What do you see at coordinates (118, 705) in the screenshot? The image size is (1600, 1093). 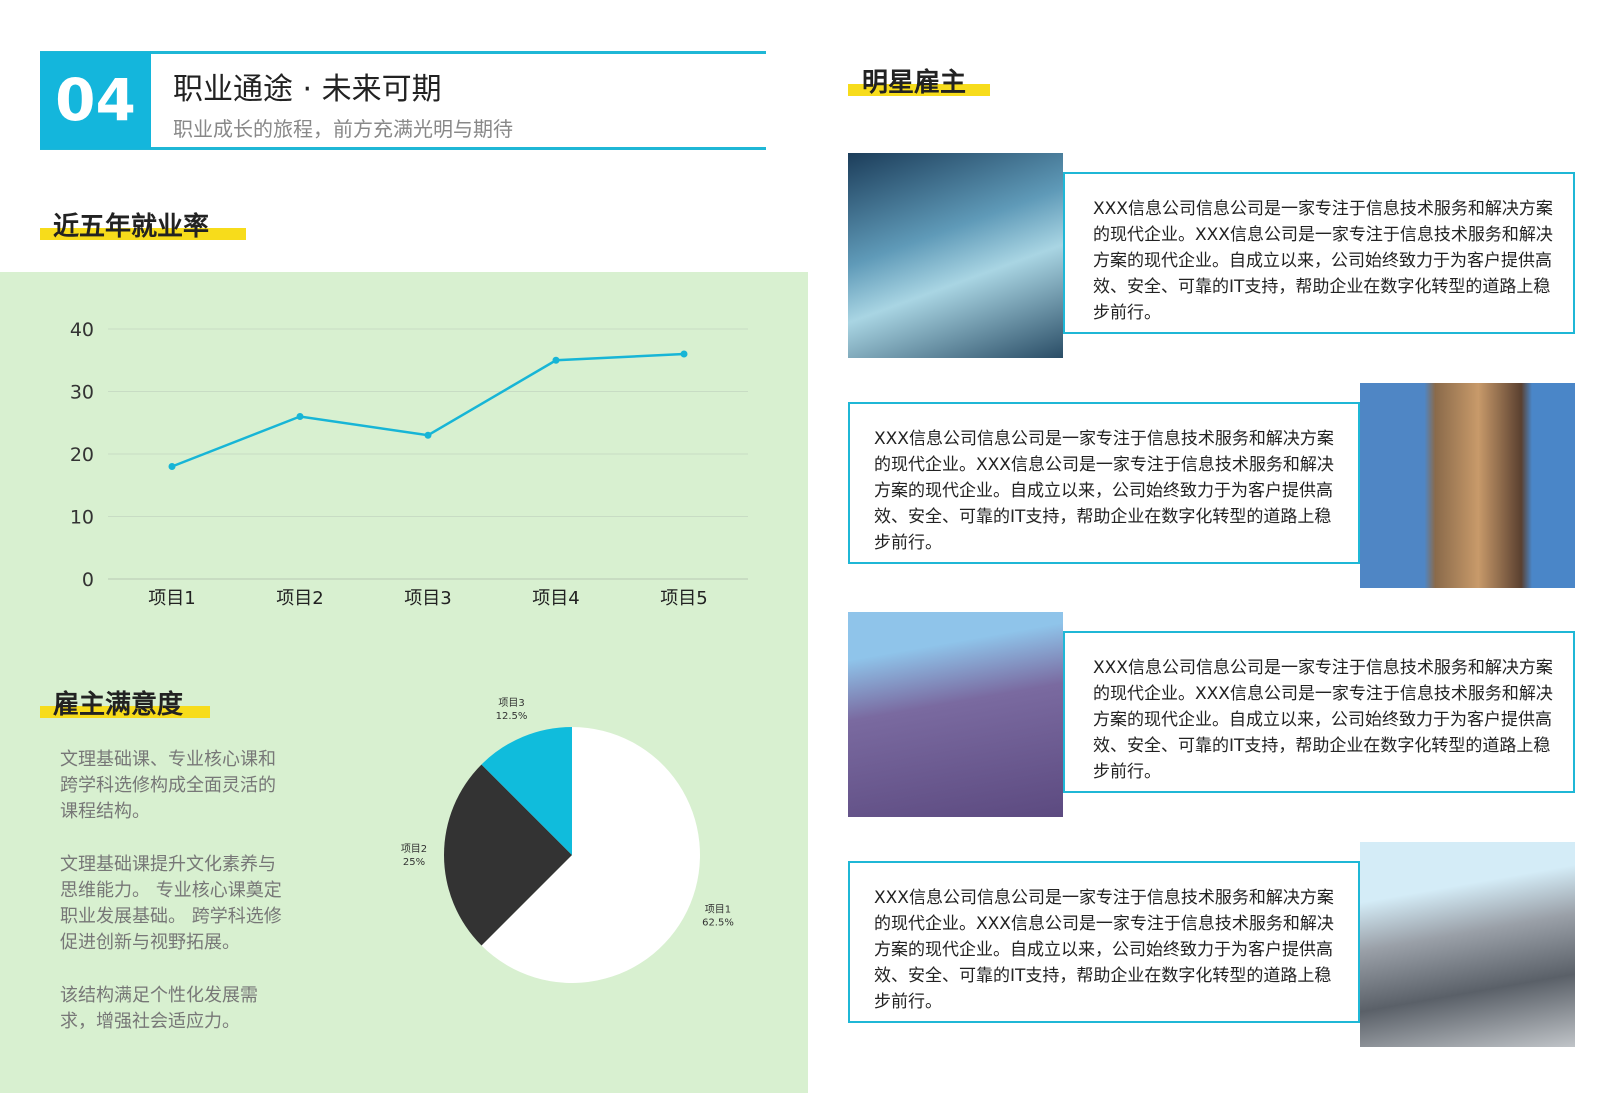 I see `section-title: 雇主满意度` at bounding box center [118, 705].